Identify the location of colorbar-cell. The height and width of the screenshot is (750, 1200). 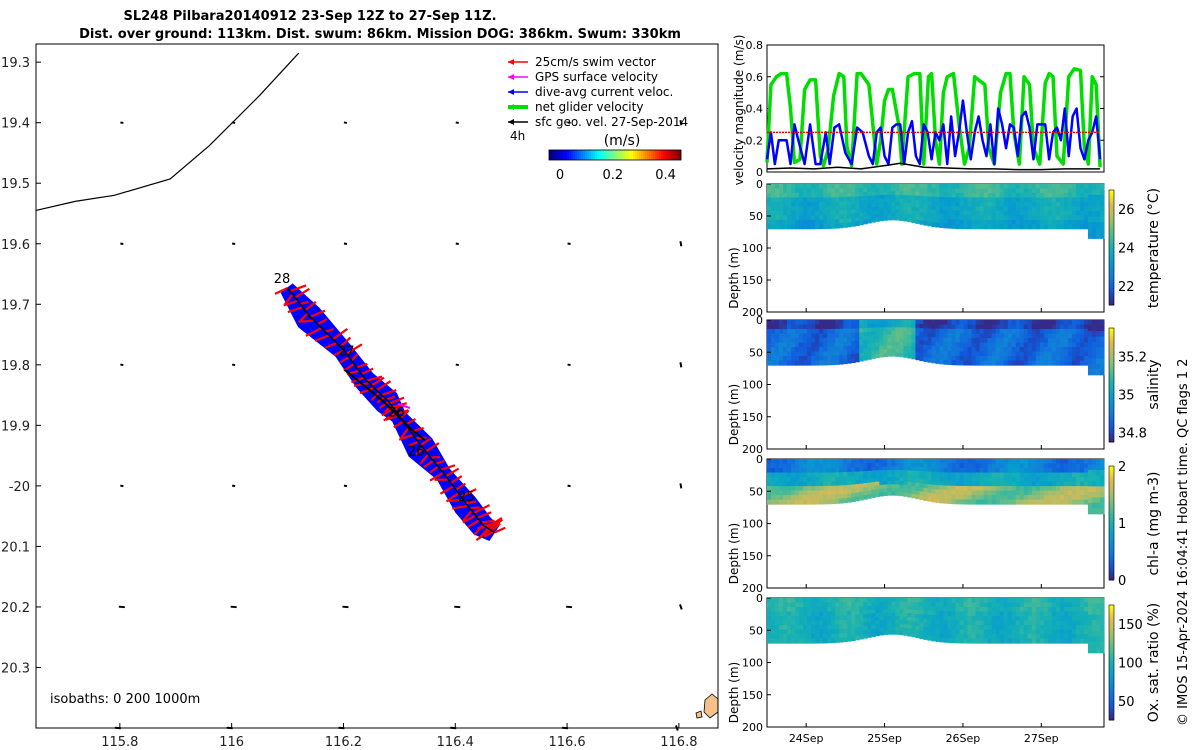
(626, 155).